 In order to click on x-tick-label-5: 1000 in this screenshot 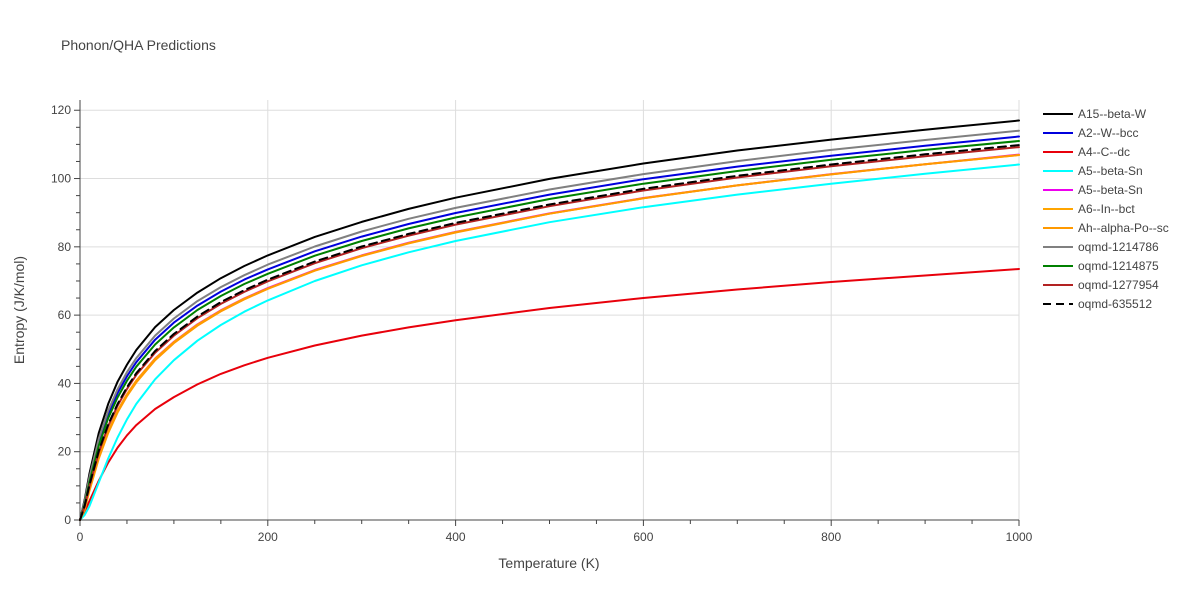, I will do `click(1019, 537)`.